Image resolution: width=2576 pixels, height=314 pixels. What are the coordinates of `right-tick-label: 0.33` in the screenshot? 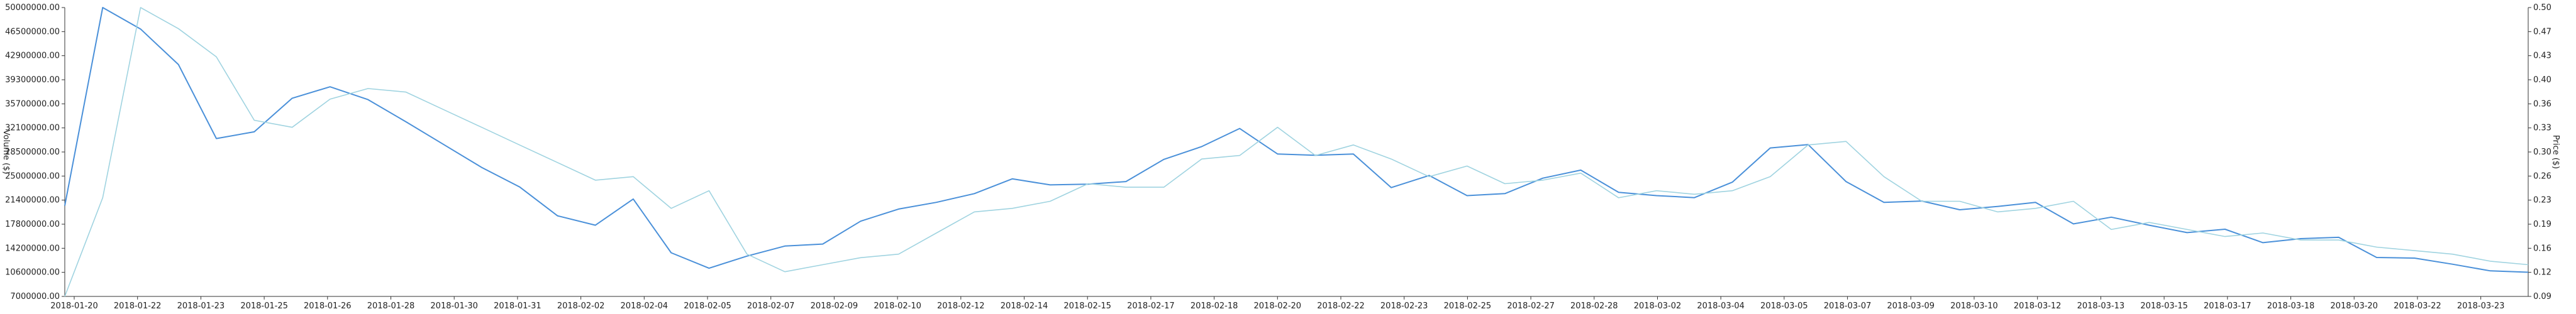 It's located at (2542, 128).